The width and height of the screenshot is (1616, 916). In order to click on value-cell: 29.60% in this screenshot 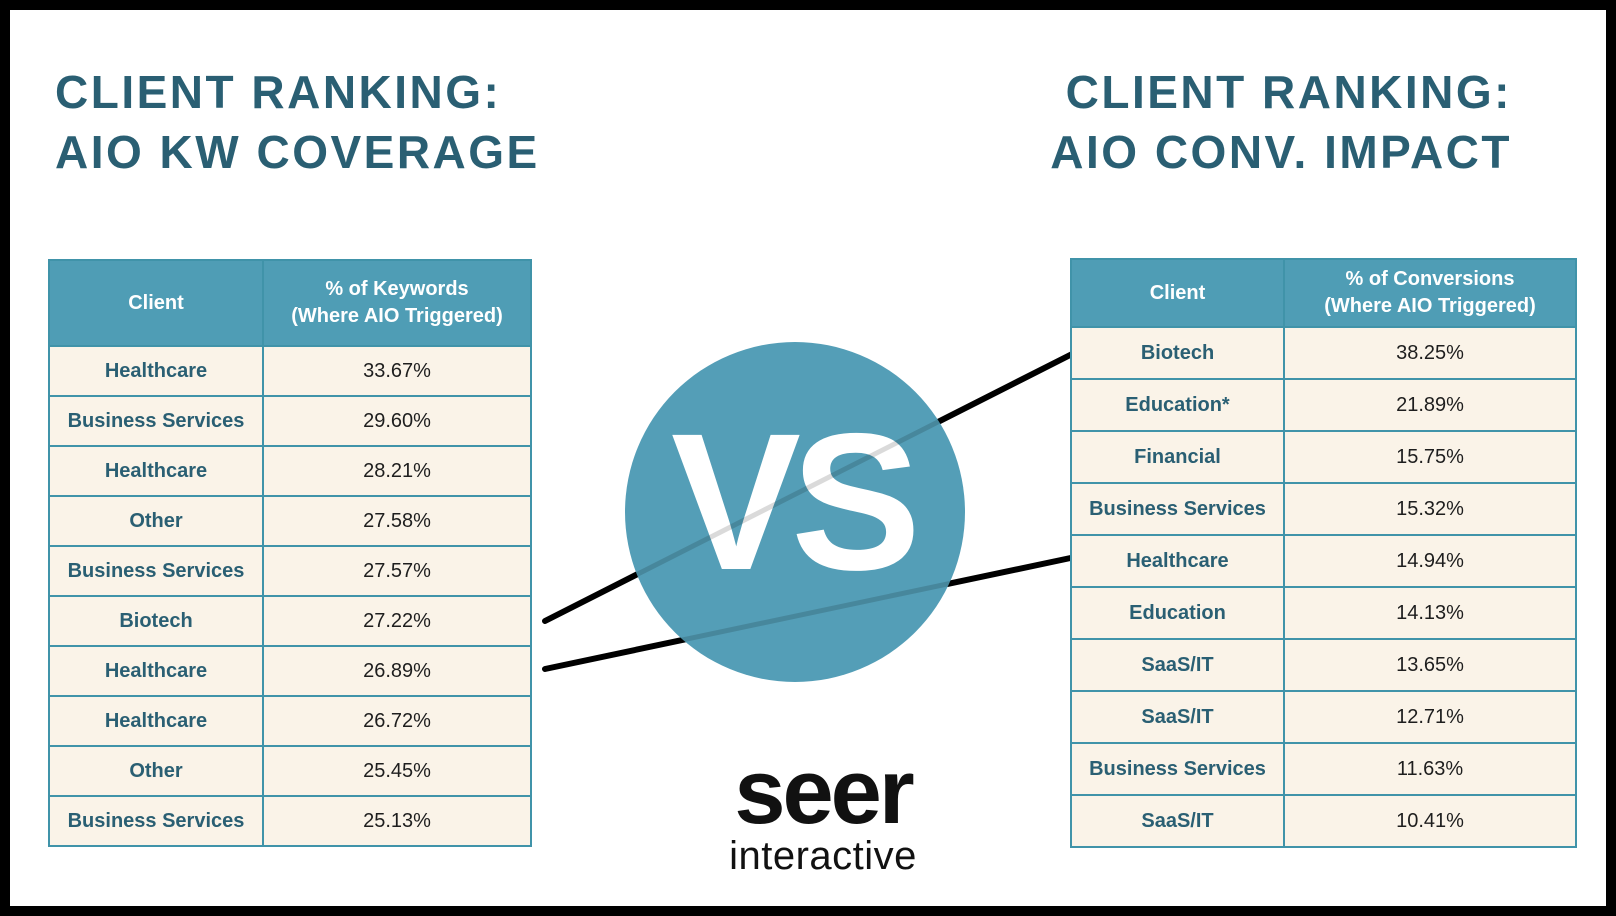, I will do `click(397, 421)`.